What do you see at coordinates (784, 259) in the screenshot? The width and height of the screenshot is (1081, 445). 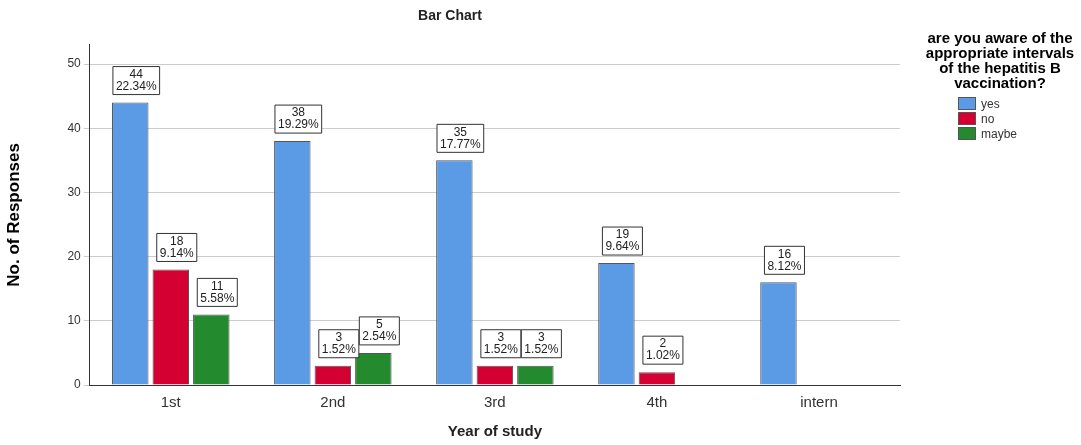 I see `data-label: 16 8.12%` at bounding box center [784, 259].